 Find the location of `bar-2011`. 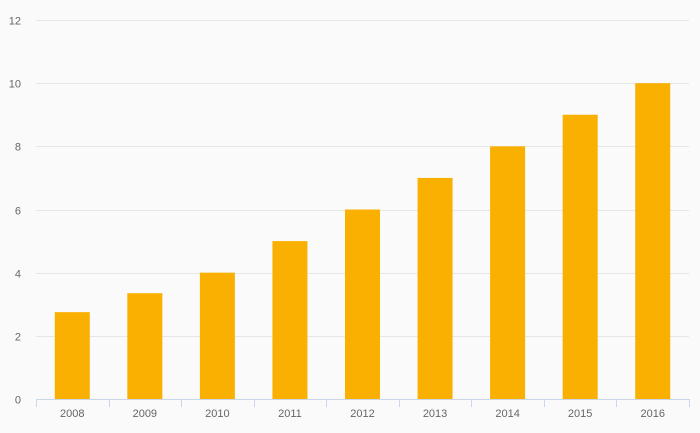

bar-2011 is located at coordinates (290, 320).